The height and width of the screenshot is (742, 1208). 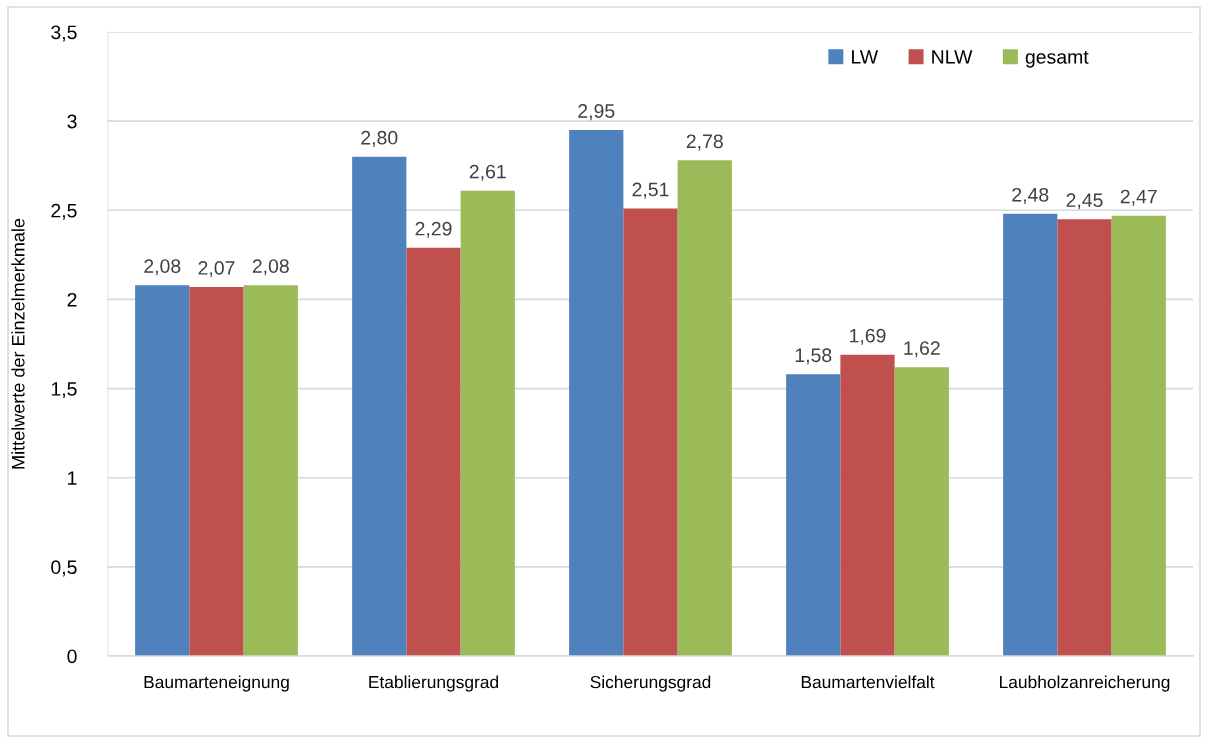 I want to click on y-tick-label: 0,5, so click(x=64, y=568).